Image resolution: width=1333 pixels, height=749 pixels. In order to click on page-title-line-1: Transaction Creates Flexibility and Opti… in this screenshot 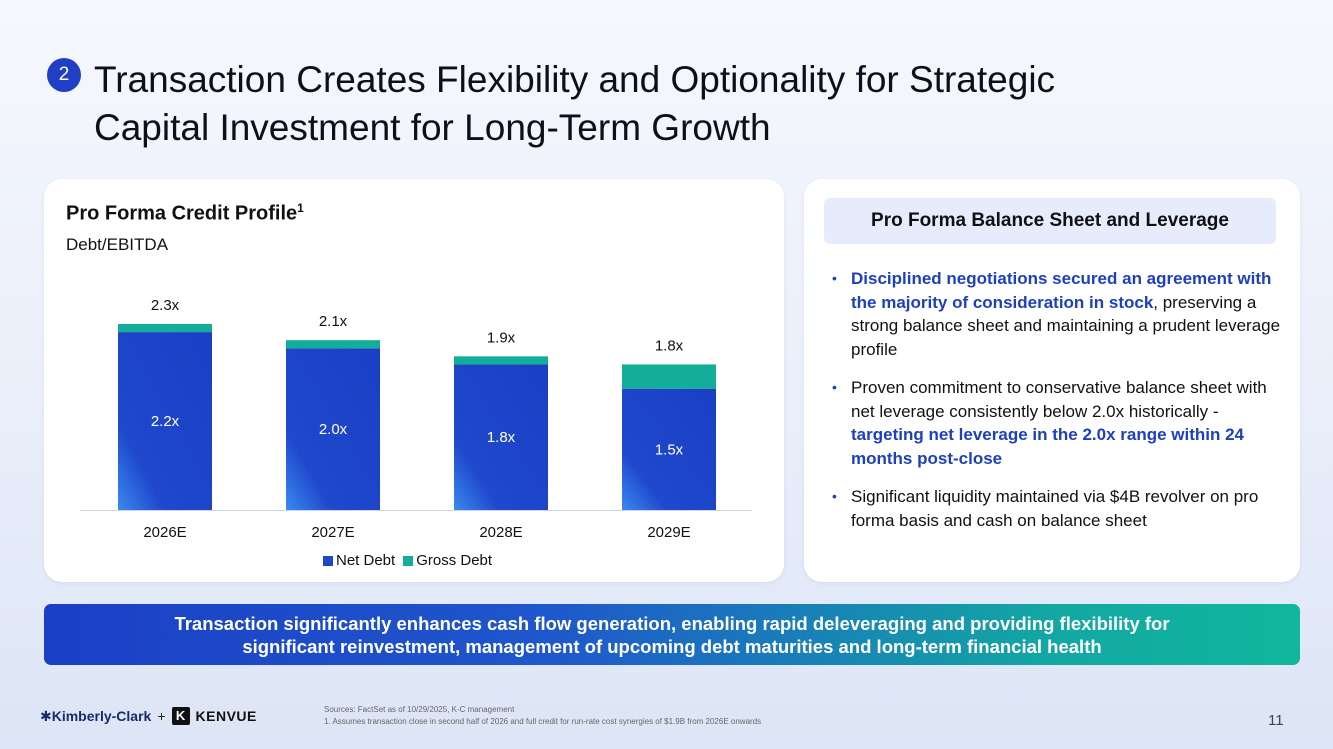, I will do `click(575, 79)`.